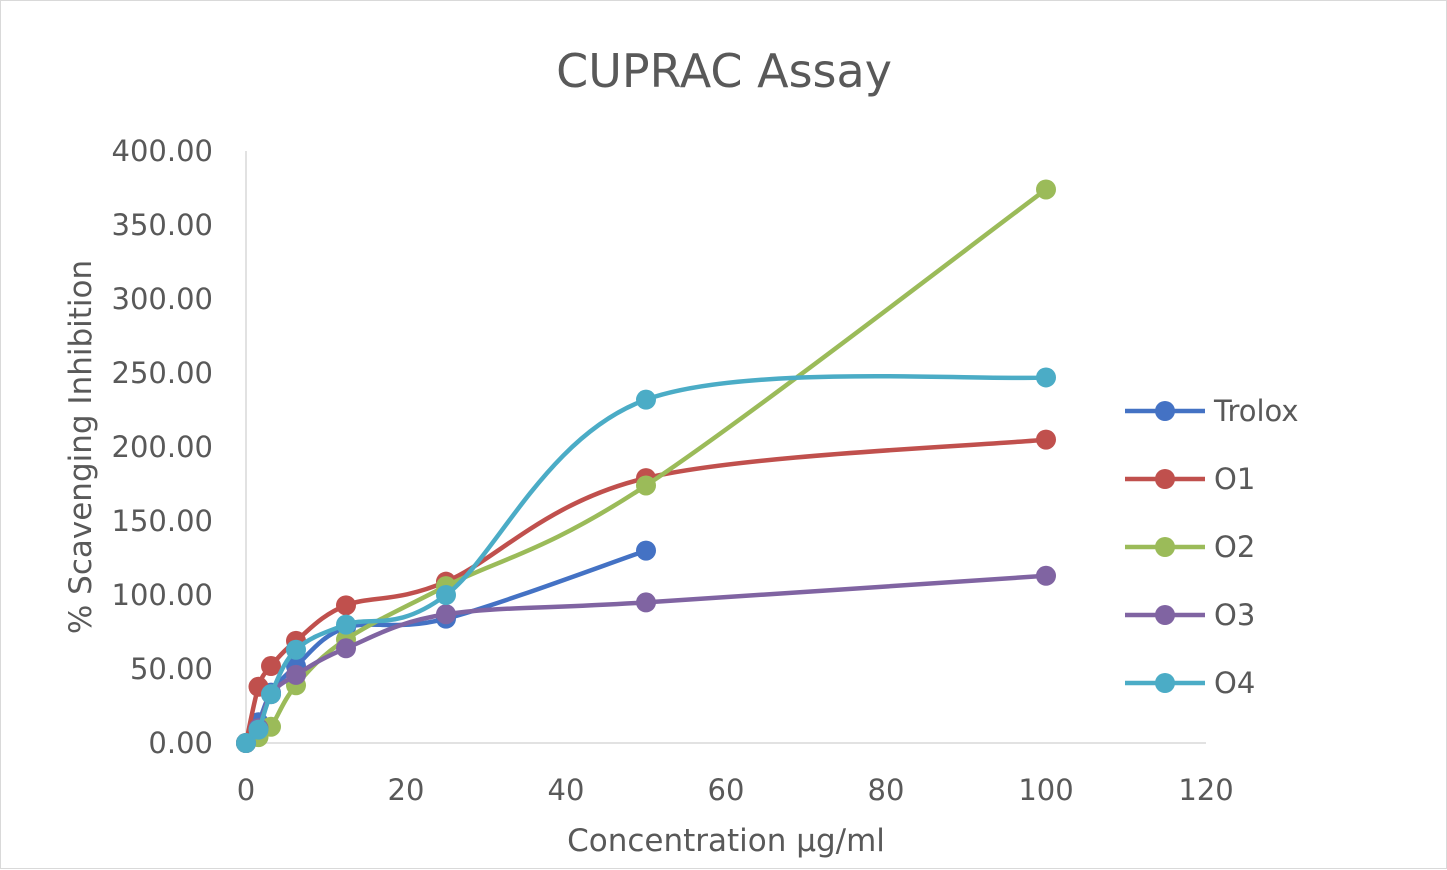  I want to click on series-o3, so click(646, 659).